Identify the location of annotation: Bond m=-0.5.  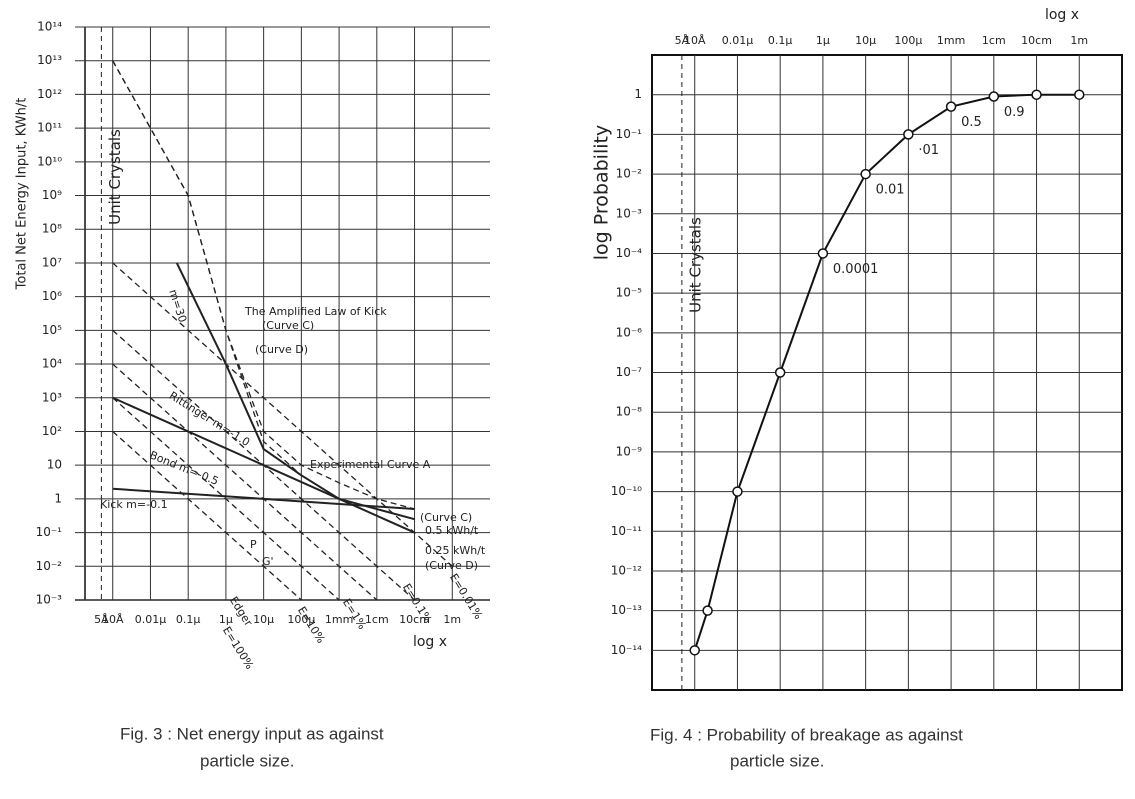
(184, 468).